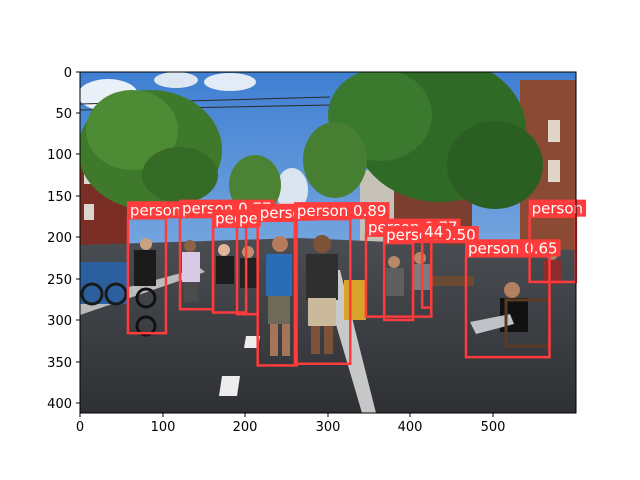 The width and height of the screenshot is (640, 480). I want to click on detection-10: person, so click(557, 241).